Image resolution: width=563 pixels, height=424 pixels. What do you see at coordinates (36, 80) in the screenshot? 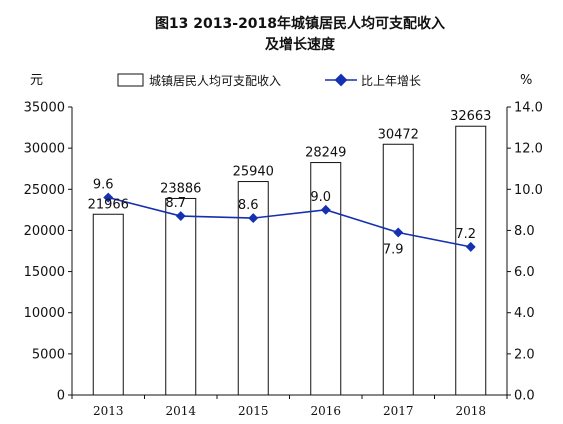
I see `left-axis-unit: 元` at bounding box center [36, 80].